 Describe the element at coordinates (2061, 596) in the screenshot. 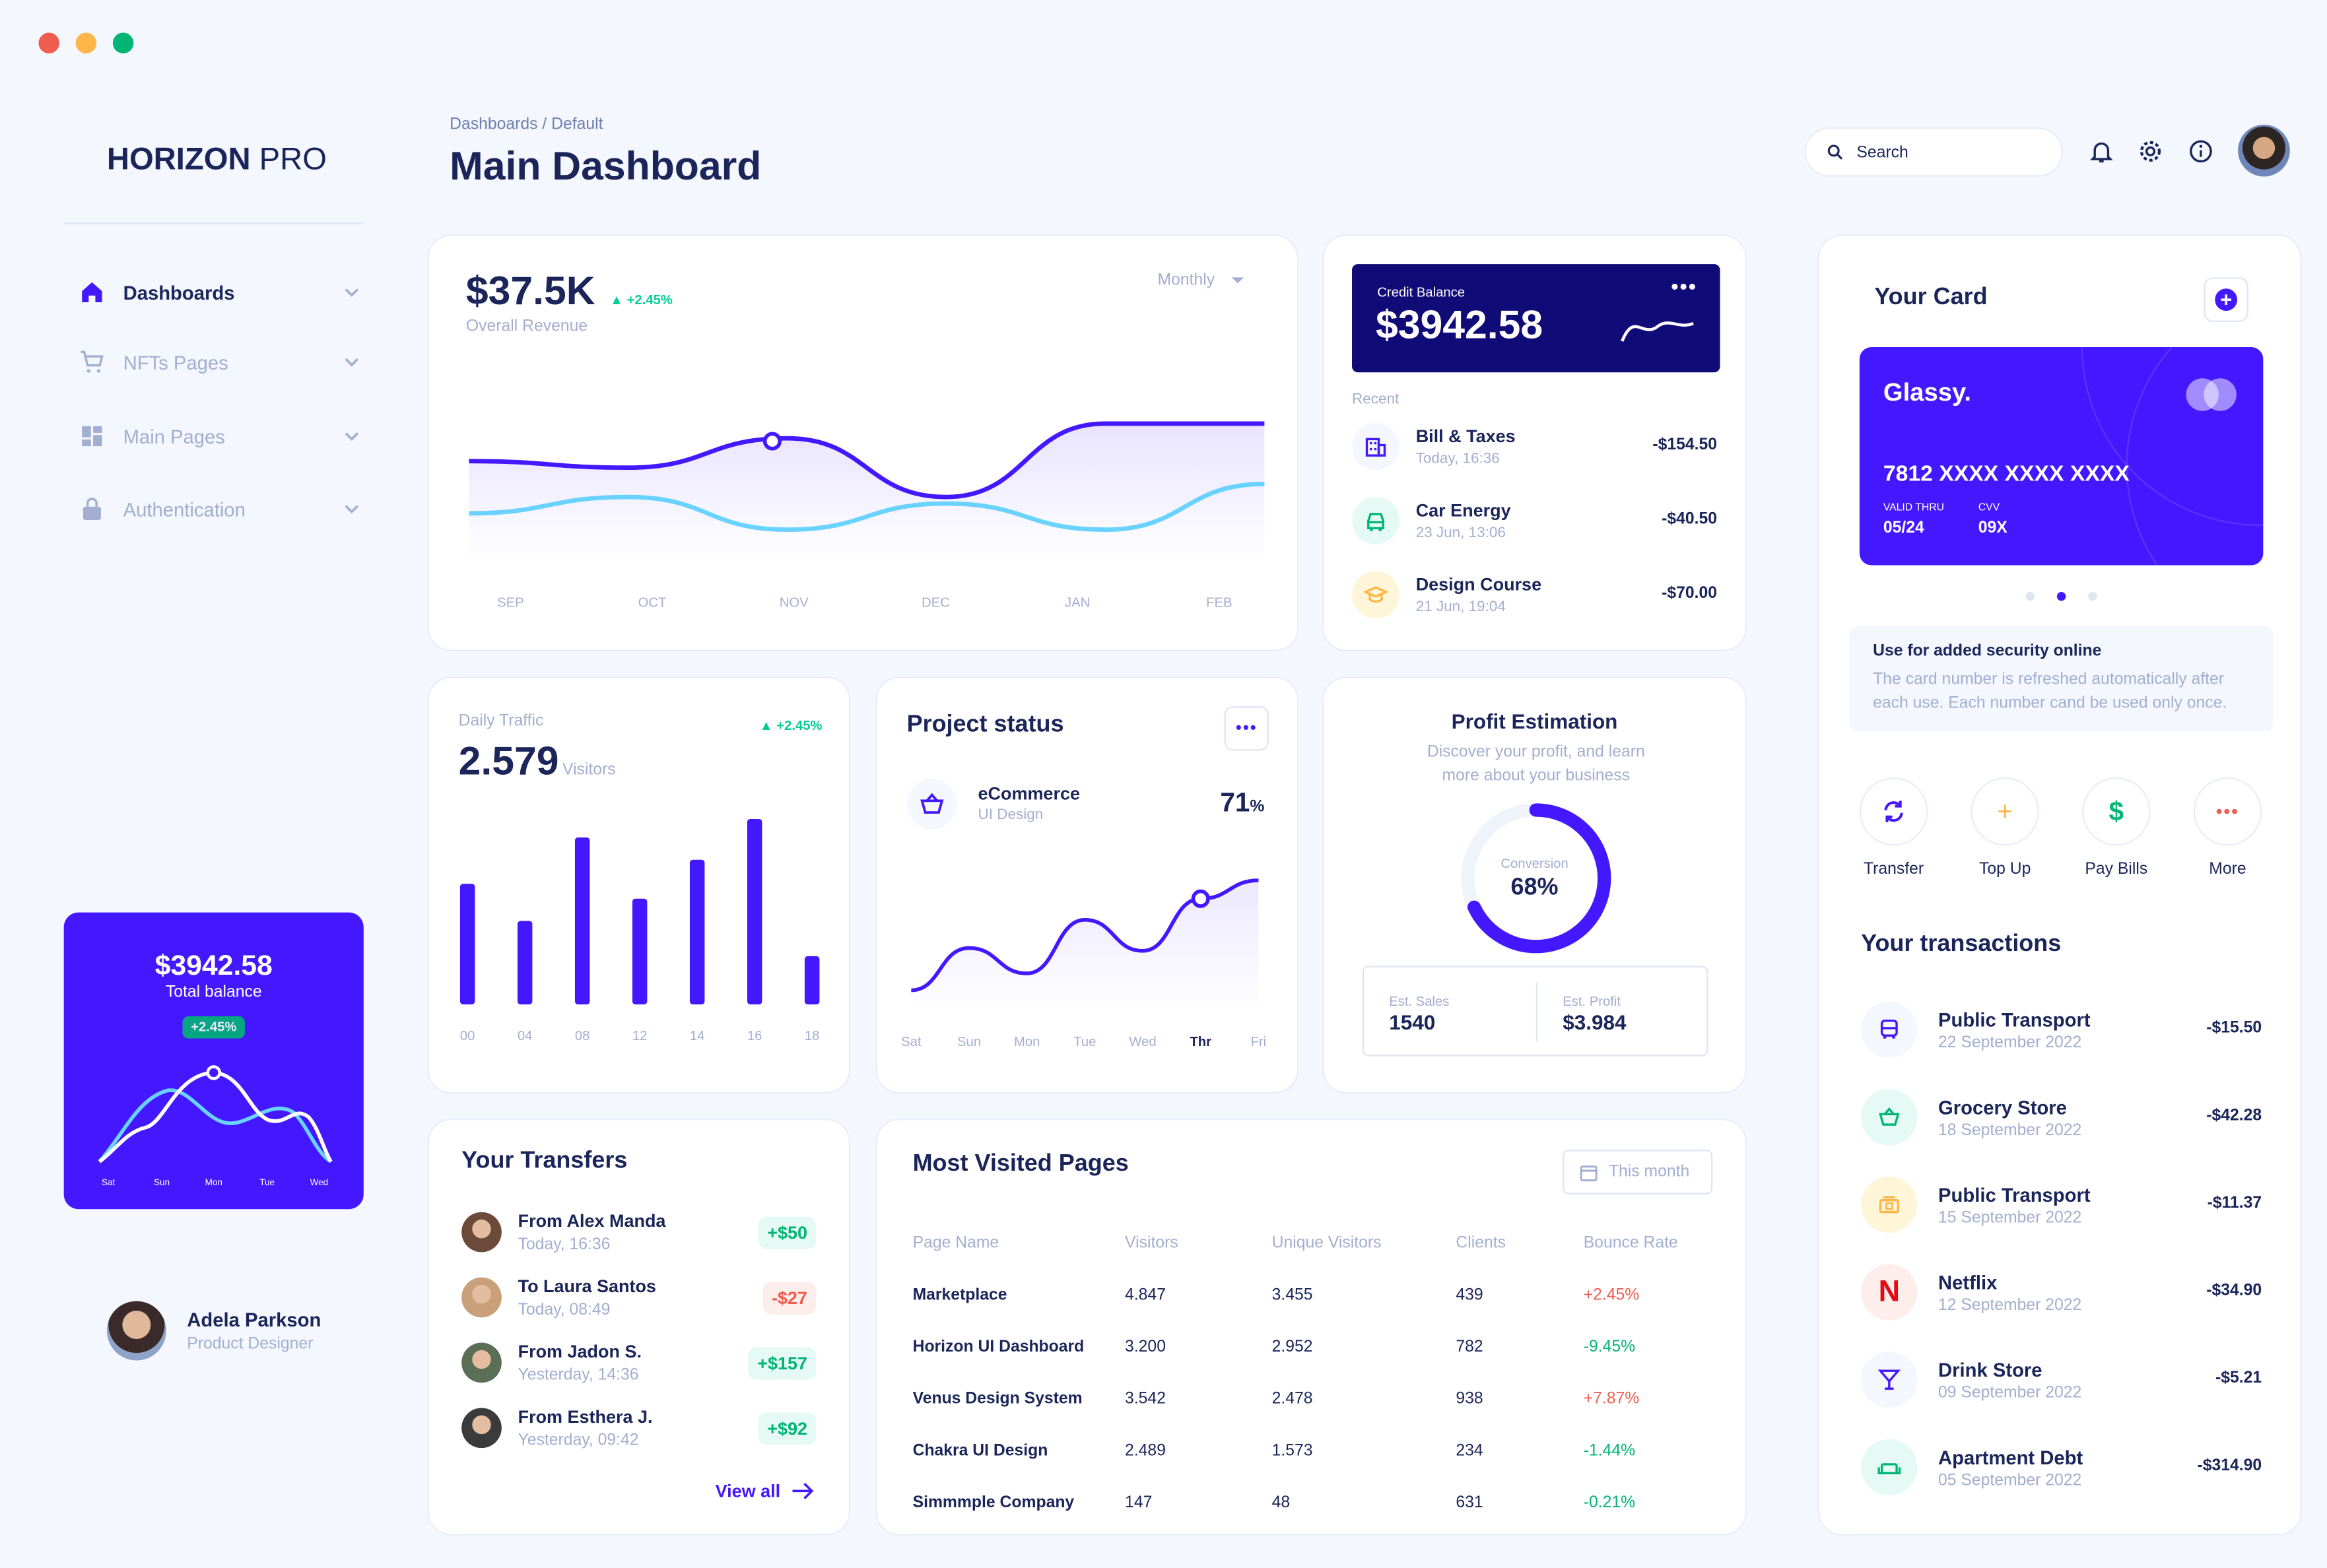

I see `carousel-dot-active` at that location.